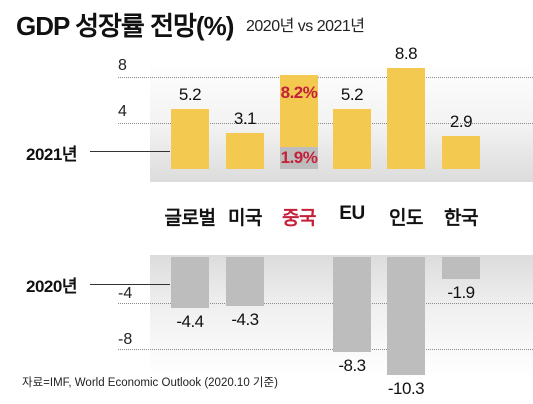 This screenshot has height=404, width=533. I want to click on y-tick-label-top: 4, so click(122, 111).